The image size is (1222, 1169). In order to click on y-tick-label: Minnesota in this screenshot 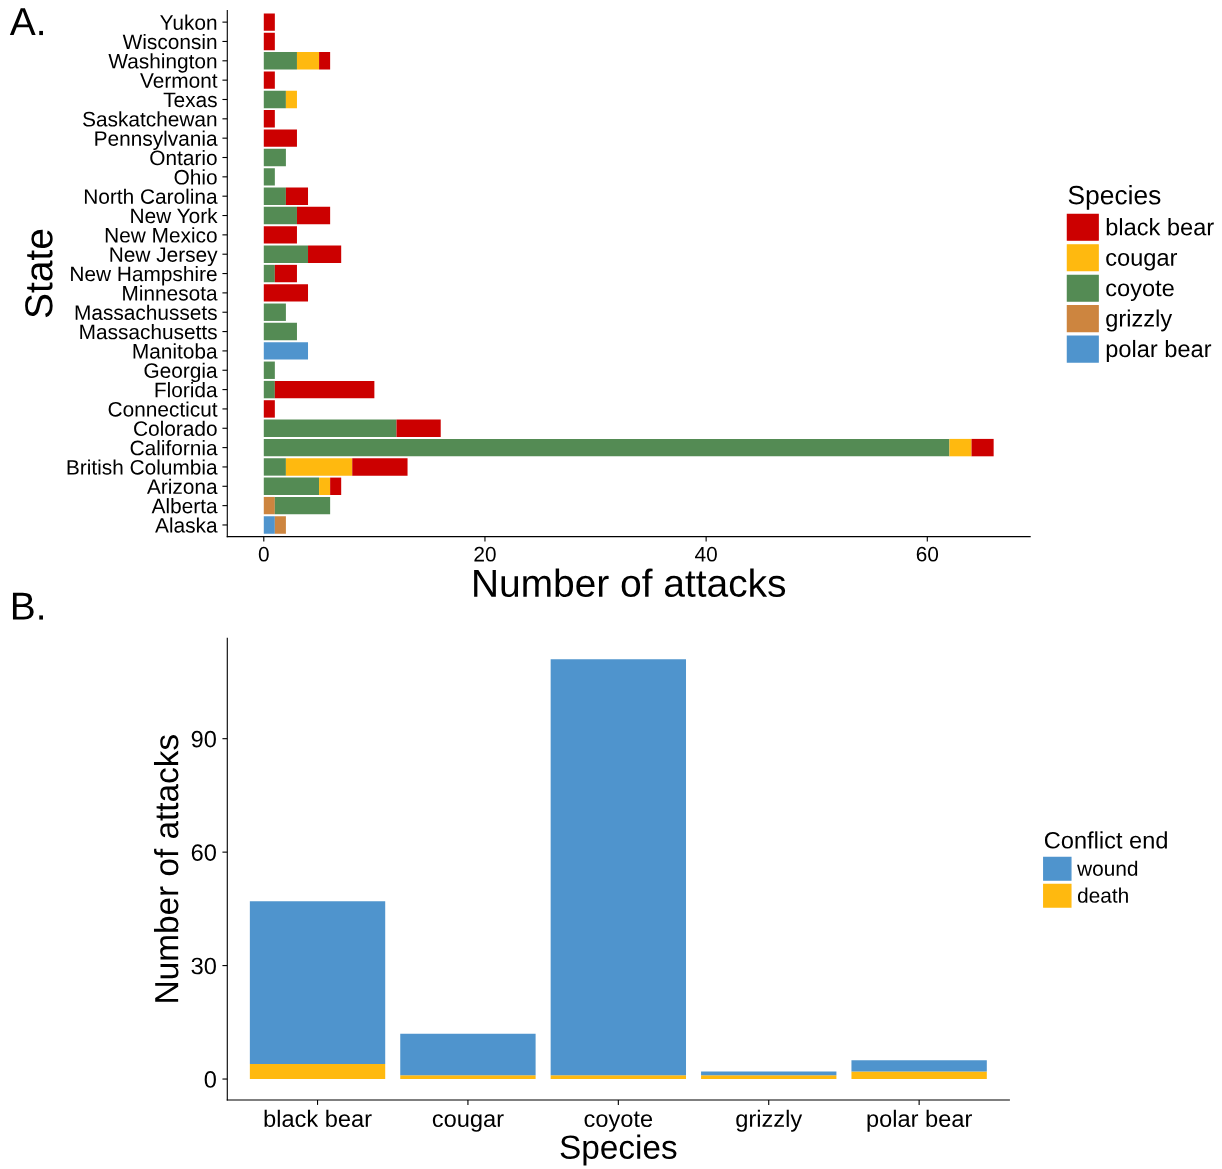, I will do `click(170, 293)`.